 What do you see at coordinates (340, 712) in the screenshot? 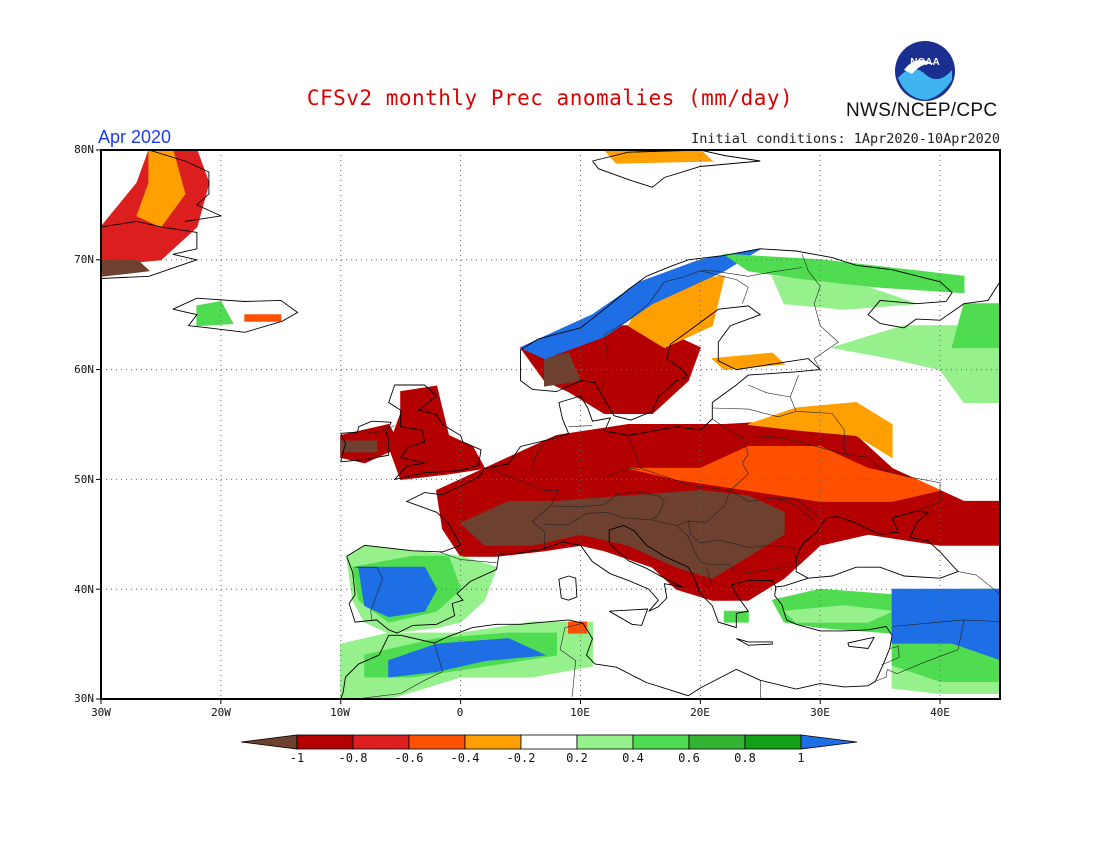
I see `lon-label: 10W` at bounding box center [340, 712].